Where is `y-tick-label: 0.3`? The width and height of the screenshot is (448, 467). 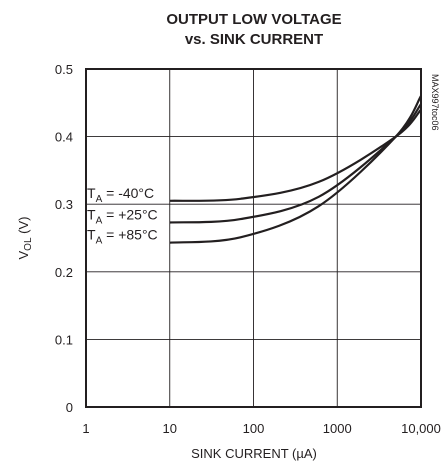
y-tick-label: 0.3 is located at coordinates (64, 204).